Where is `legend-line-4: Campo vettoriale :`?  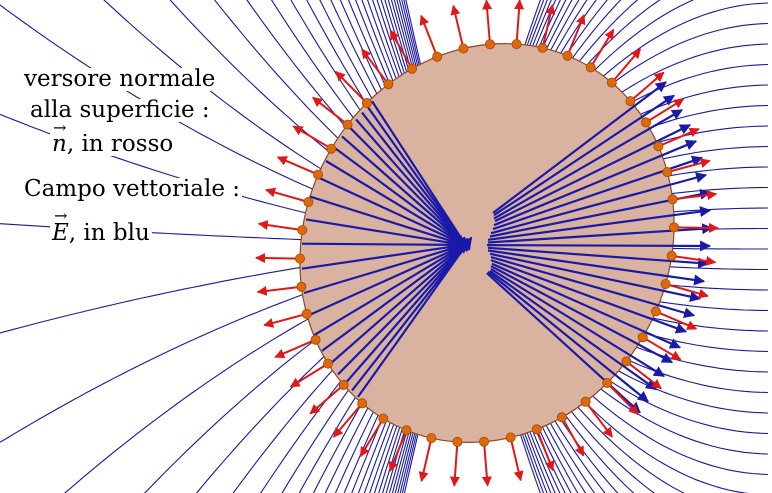 legend-line-4: Campo vettoriale : is located at coordinates (132, 189).